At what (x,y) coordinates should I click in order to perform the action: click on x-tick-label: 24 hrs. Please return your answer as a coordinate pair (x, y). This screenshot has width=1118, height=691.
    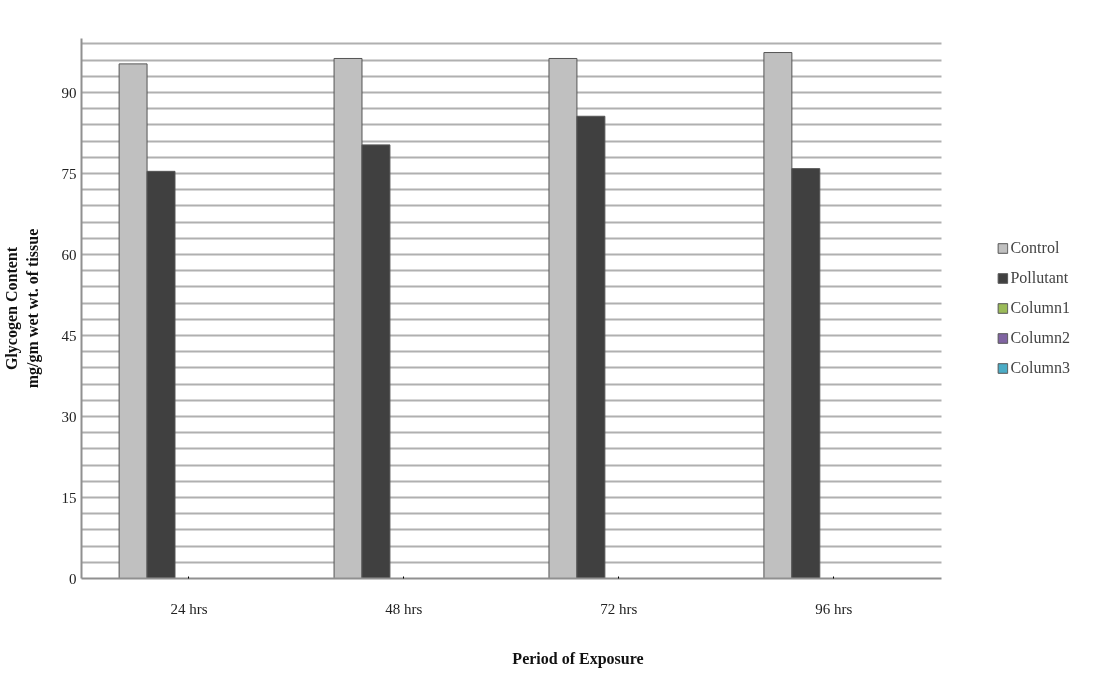
    Looking at the image, I should click on (189, 608).